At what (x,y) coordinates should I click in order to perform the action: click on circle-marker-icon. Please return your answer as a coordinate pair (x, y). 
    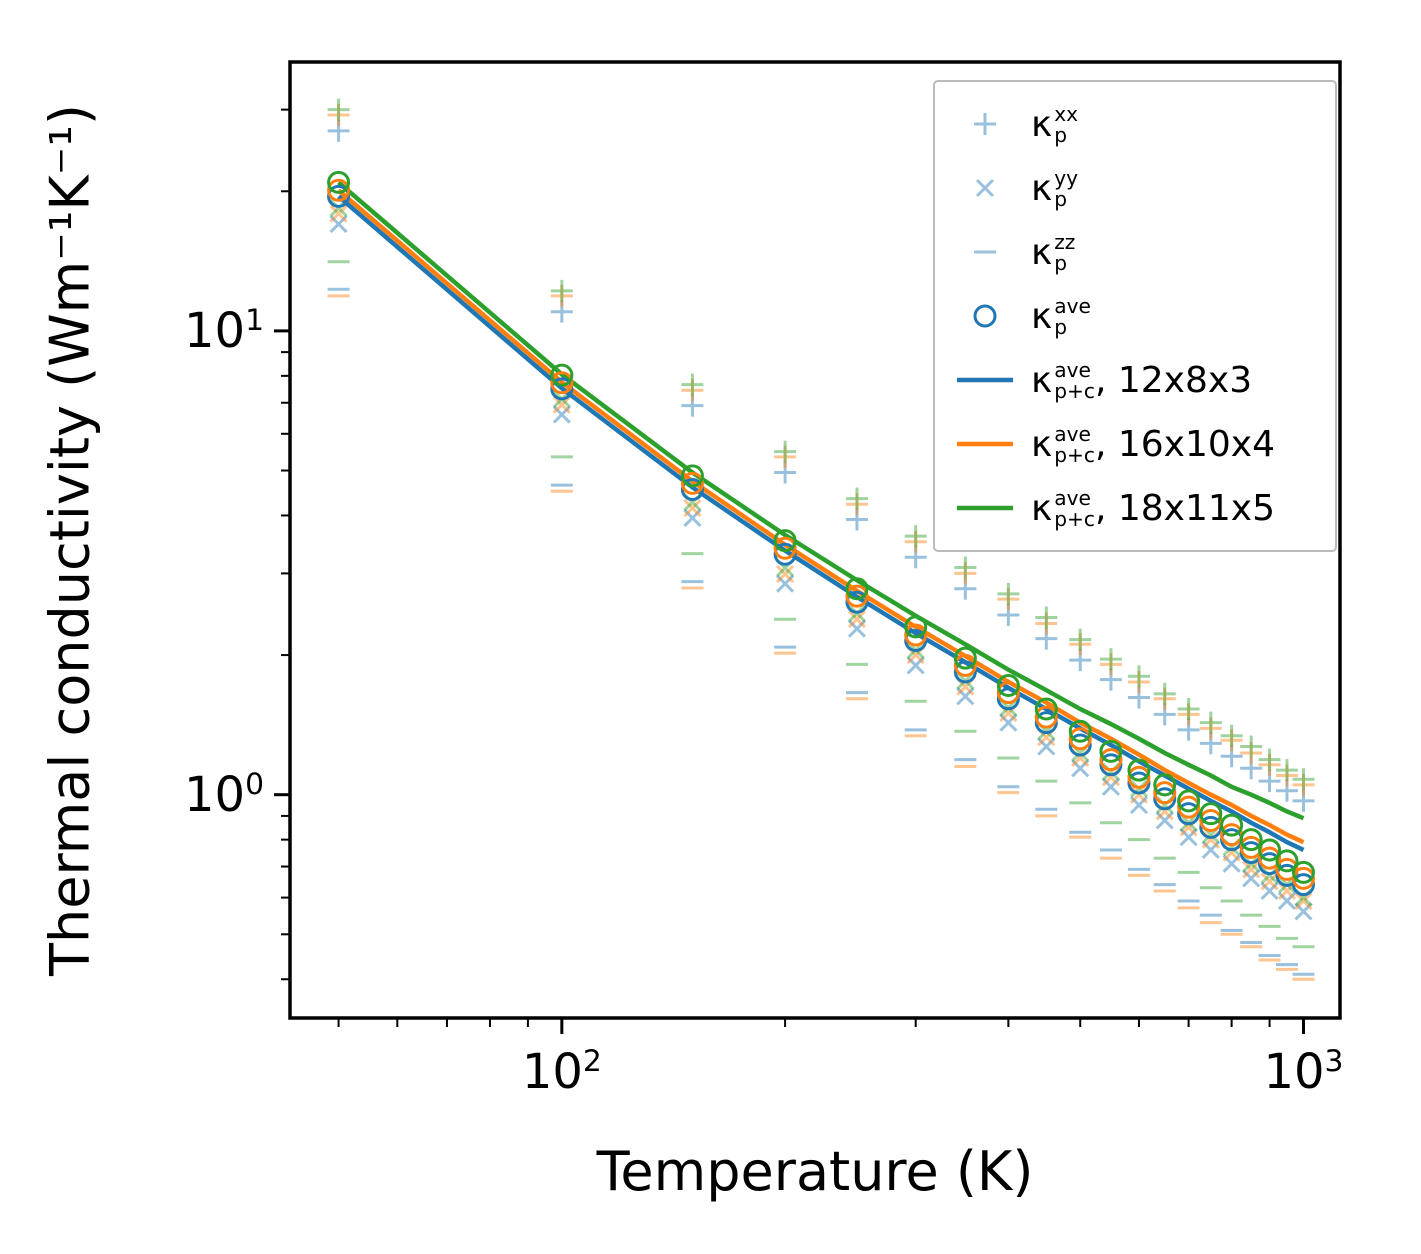
    Looking at the image, I should click on (985, 316).